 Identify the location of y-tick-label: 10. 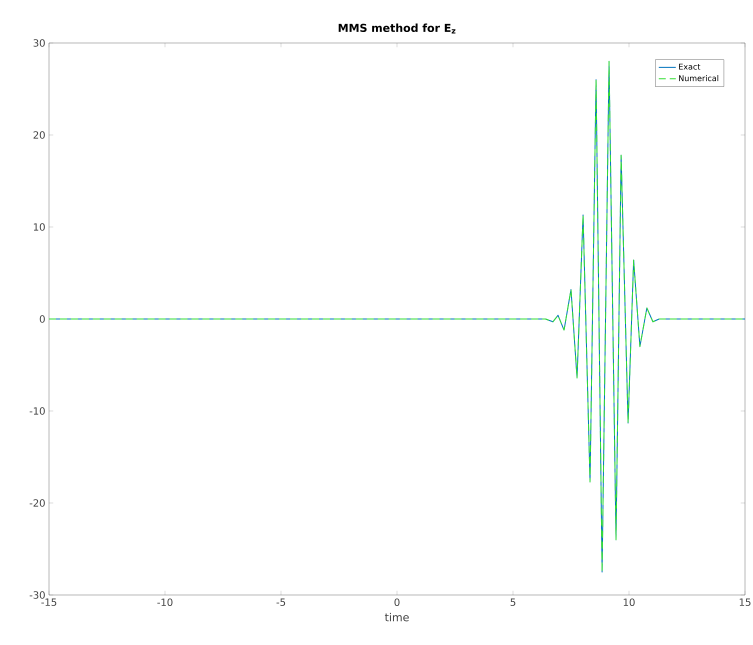
(39, 227).